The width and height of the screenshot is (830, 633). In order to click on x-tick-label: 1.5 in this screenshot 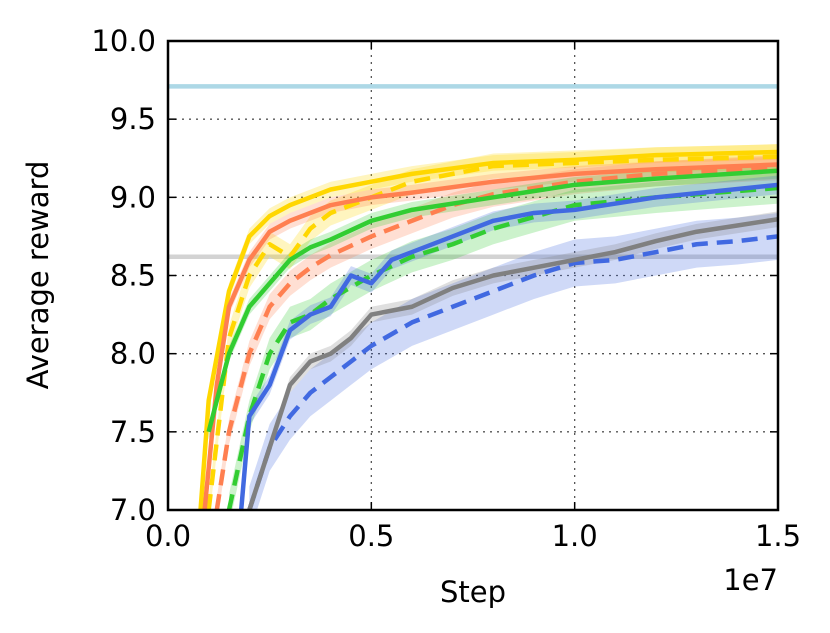, I will do `click(778, 536)`.